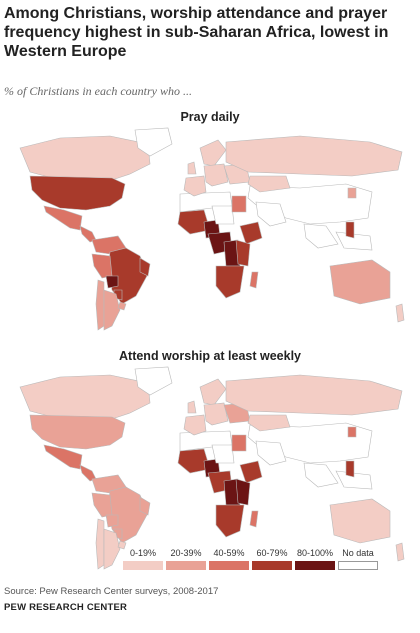 The height and width of the screenshot is (633, 420). I want to click on legend-item-40-59: 40-59%, so click(229, 559).